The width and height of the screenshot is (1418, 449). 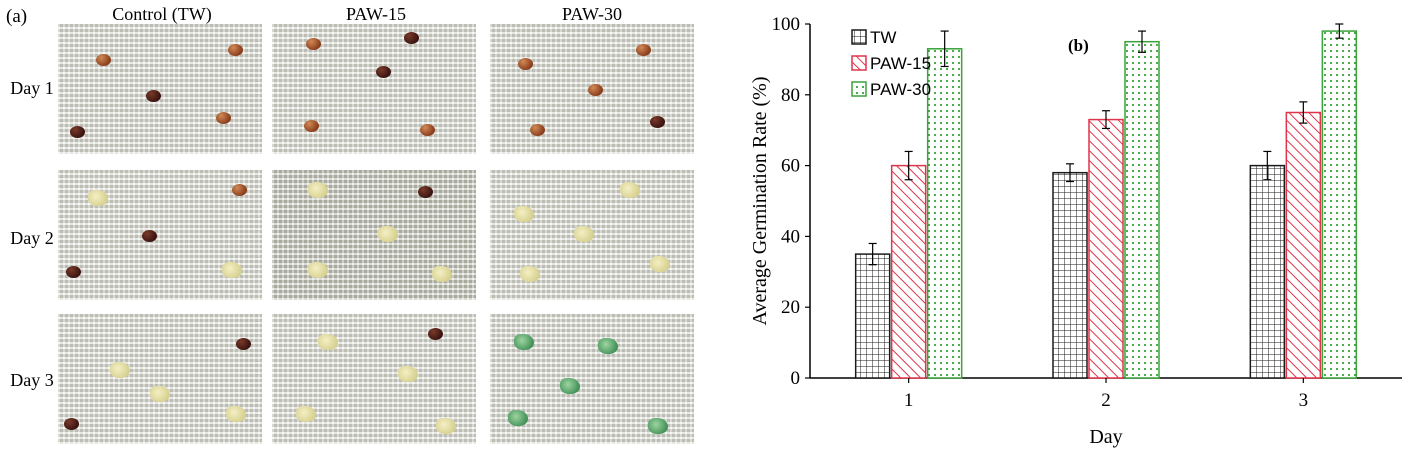 What do you see at coordinates (900, 63) in the screenshot?
I see `legend-label: PAW-15` at bounding box center [900, 63].